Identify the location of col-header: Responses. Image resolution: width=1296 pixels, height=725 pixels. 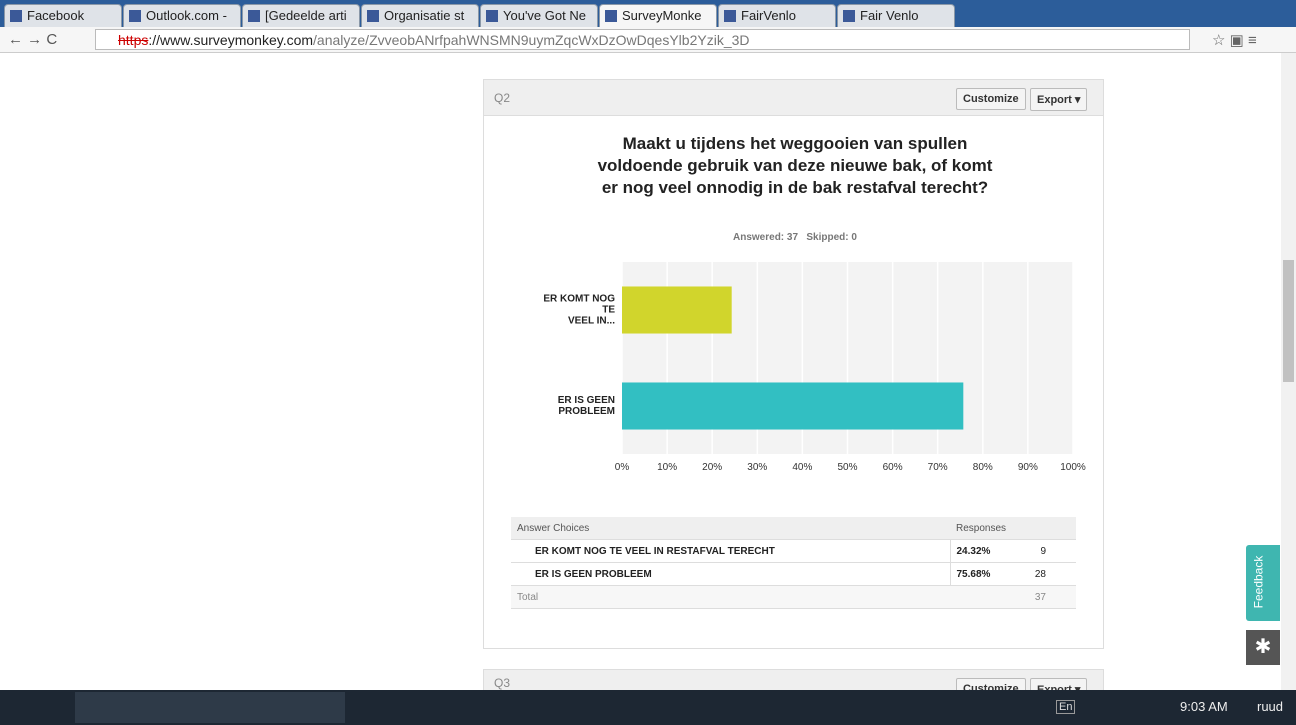
(1013, 528).